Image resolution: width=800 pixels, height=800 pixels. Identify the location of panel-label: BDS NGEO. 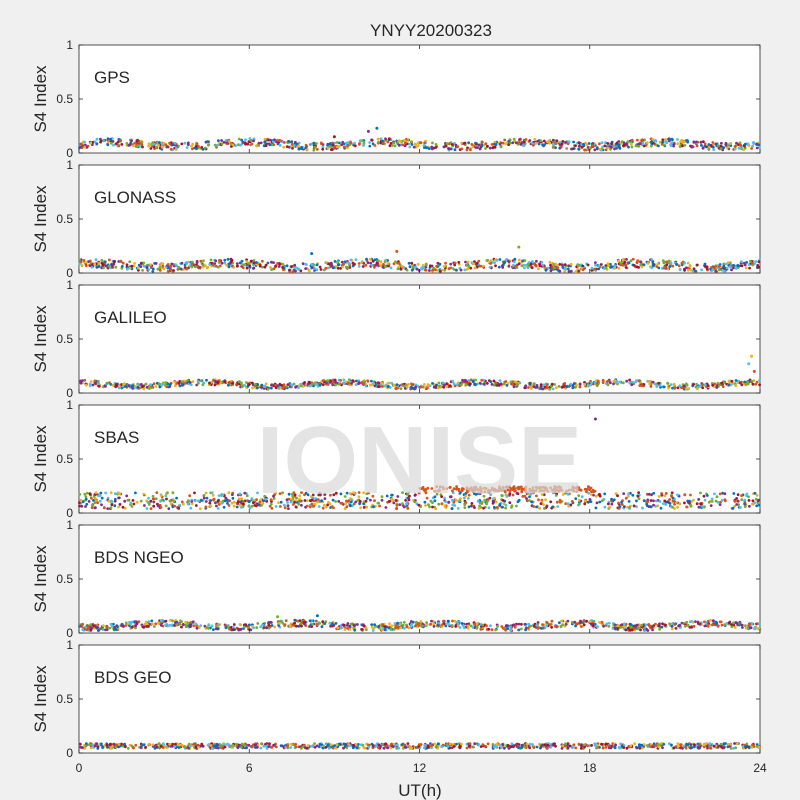
(139, 557).